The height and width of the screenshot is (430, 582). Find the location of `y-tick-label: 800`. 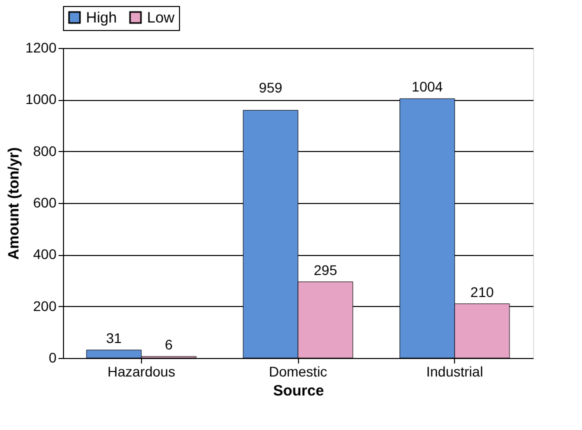

y-tick-label: 800 is located at coordinates (45, 150).